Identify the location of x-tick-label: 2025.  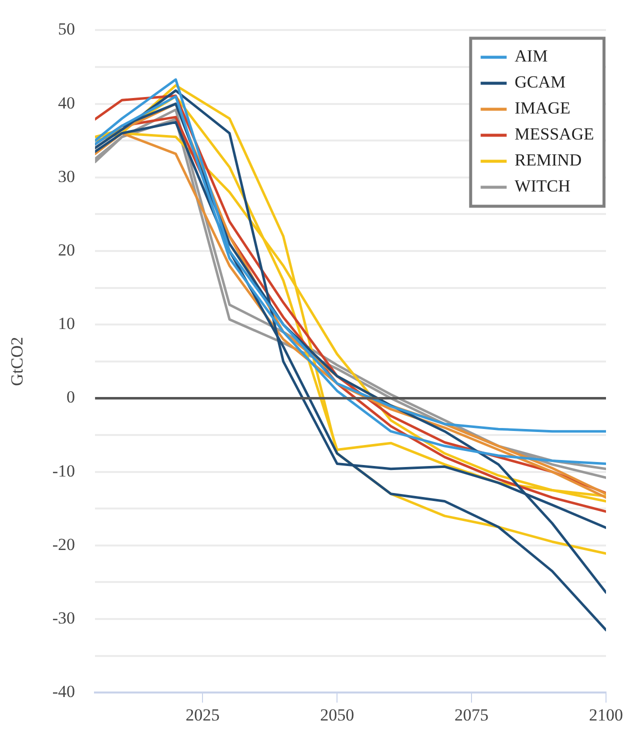
(203, 714).